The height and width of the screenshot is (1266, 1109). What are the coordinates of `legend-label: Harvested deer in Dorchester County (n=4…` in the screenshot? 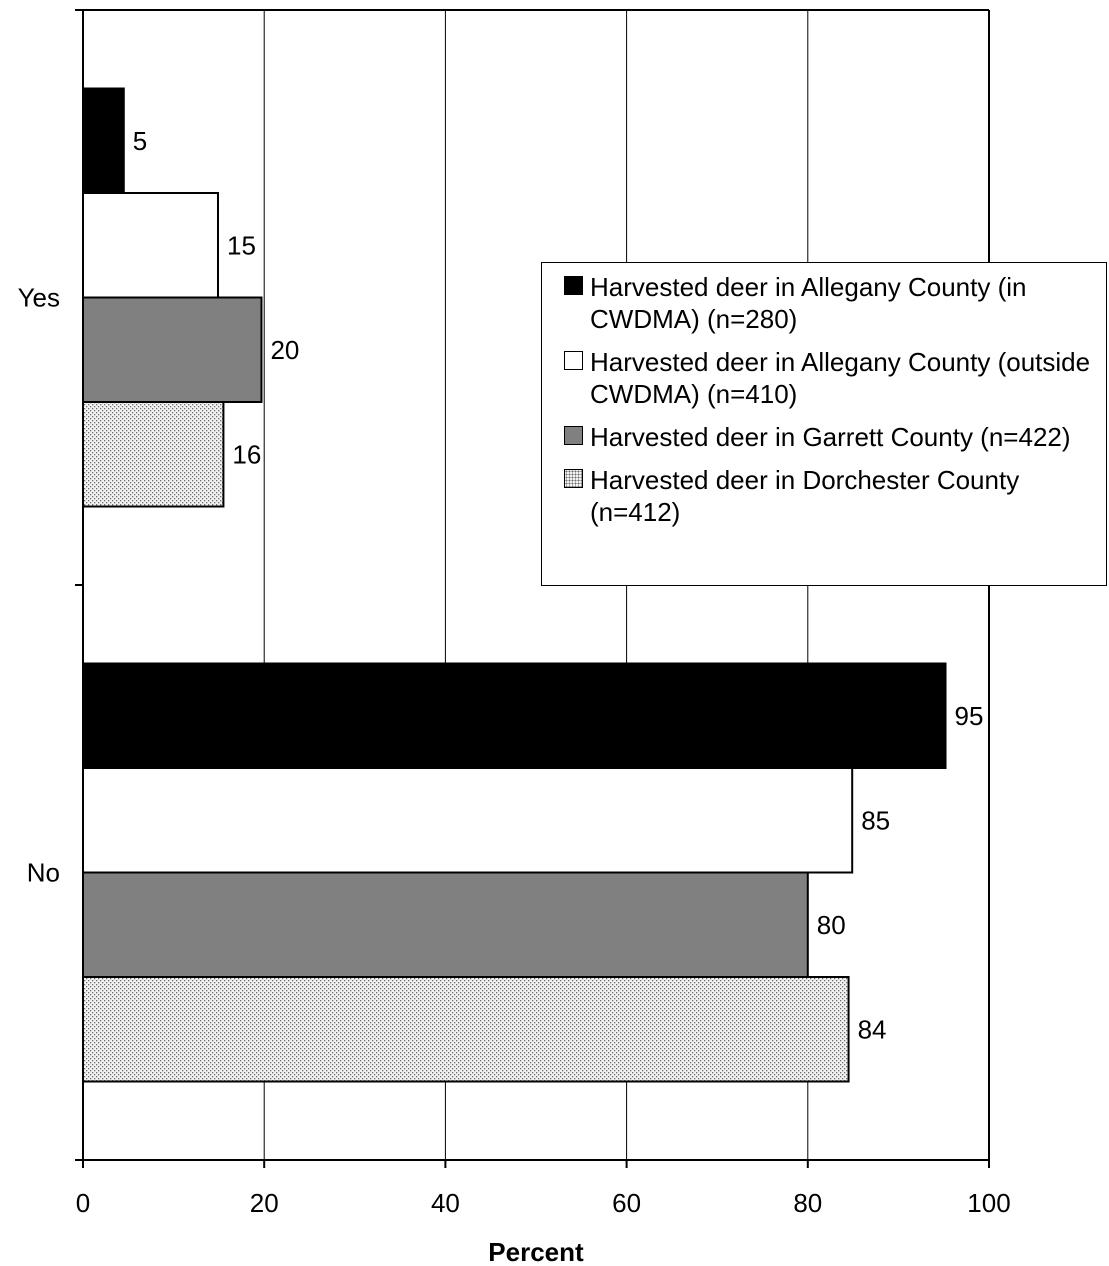 It's located at (805, 496).